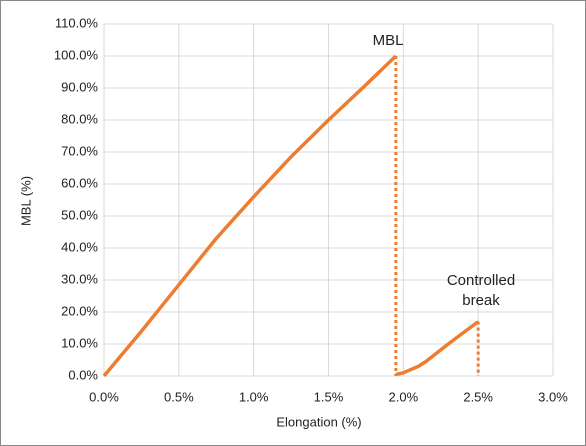 Image resolution: width=586 pixels, height=446 pixels. What do you see at coordinates (179, 396) in the screenshot?
I see `x-tick-label: 0.5%` at bounding box center [179, 396].